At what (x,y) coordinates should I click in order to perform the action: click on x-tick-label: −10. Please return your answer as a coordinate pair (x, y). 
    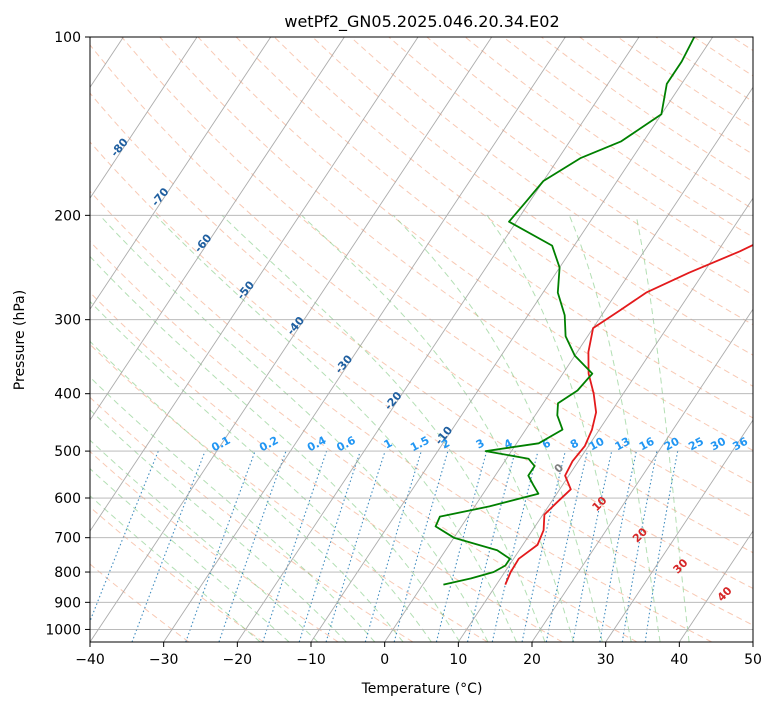
    Looking at the image, I should click on (311, 660).